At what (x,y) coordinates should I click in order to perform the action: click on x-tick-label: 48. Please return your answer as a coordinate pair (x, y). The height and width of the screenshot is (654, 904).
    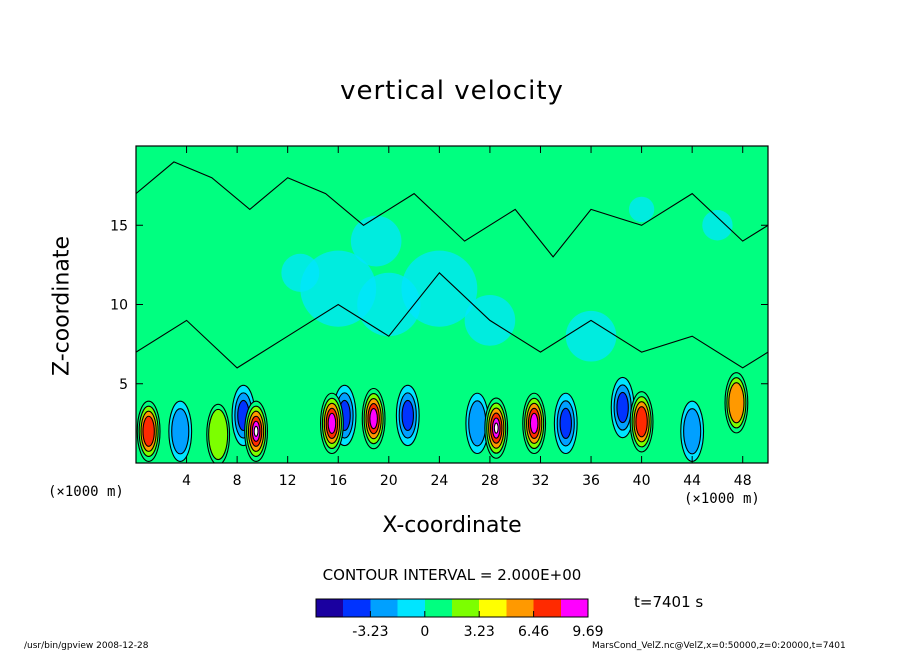
    Looking at the image, I should click on (743, 481).